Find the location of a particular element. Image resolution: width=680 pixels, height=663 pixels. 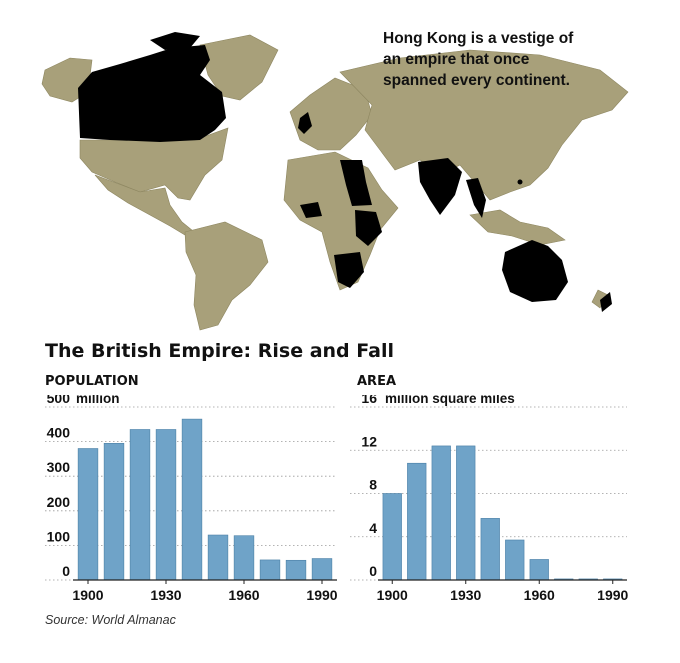

area-xtick-label: 1990 is located at coordinates (612, 595).